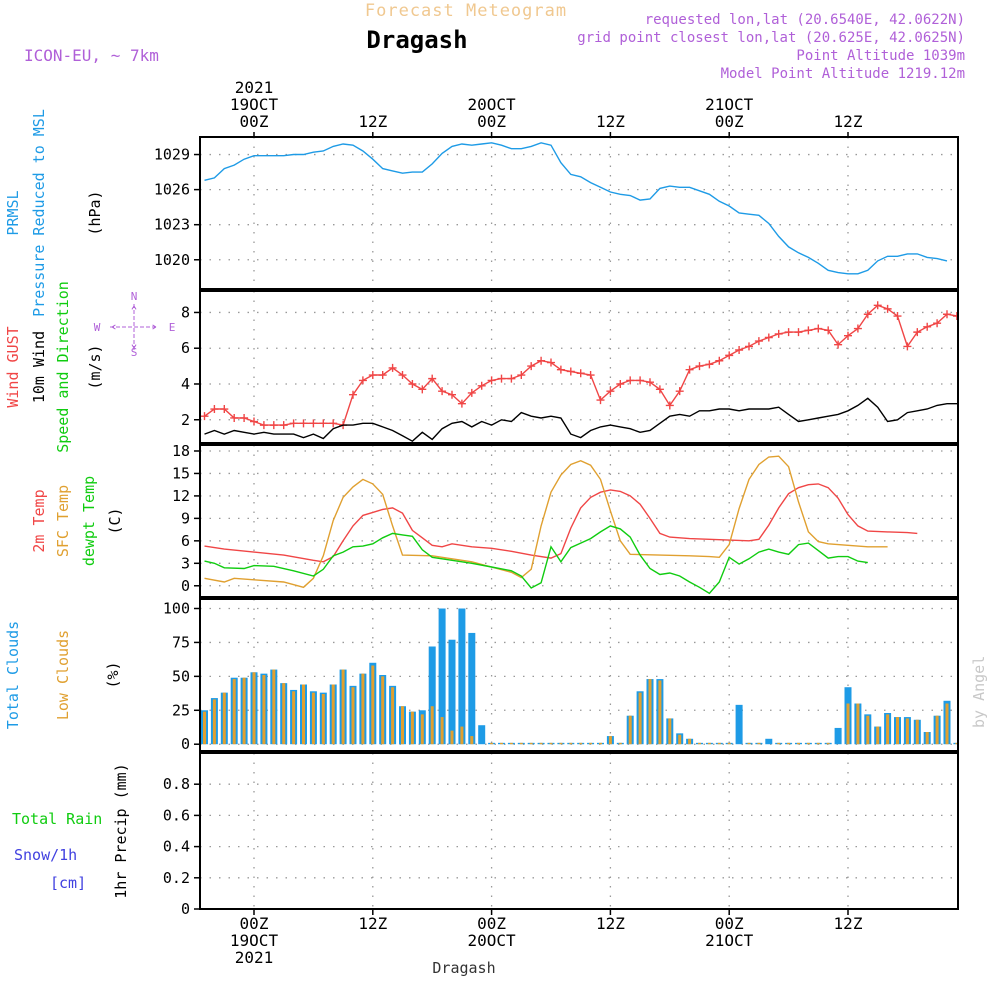 This screenshot has width=1000, height=1000. Describe the element at coordinates (63, 521) in the screenshot. I see `axis-label-temperature: SFC Temp` at that location.